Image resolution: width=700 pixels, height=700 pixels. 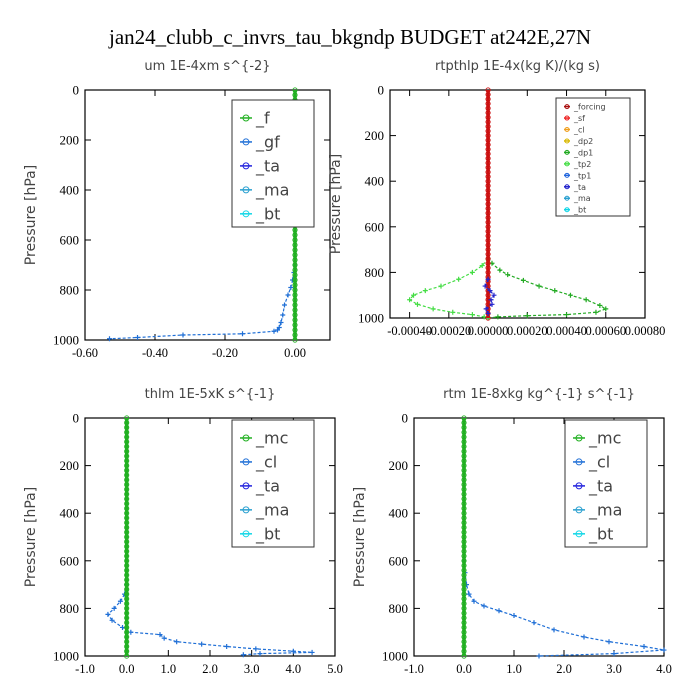 I want to click on x-tick-label: 0.00, so click(x=295, y=353).